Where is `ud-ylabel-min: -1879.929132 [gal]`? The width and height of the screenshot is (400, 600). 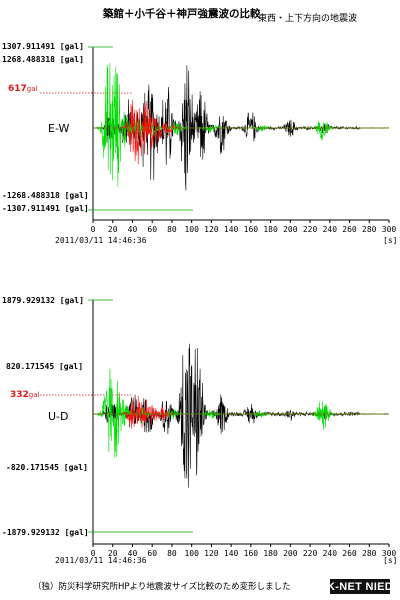 ud-ylabel-min: -1879.929132 [gal] is located at coordinates (45, 532).